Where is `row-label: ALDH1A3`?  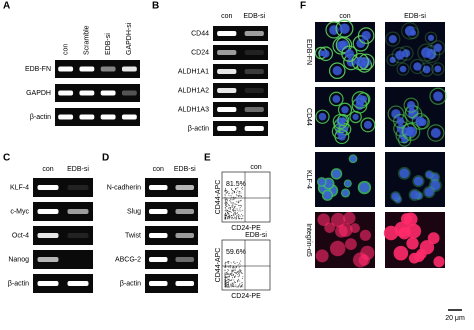
row-label: ALDH1A3 is located at coordinates (193, 109).